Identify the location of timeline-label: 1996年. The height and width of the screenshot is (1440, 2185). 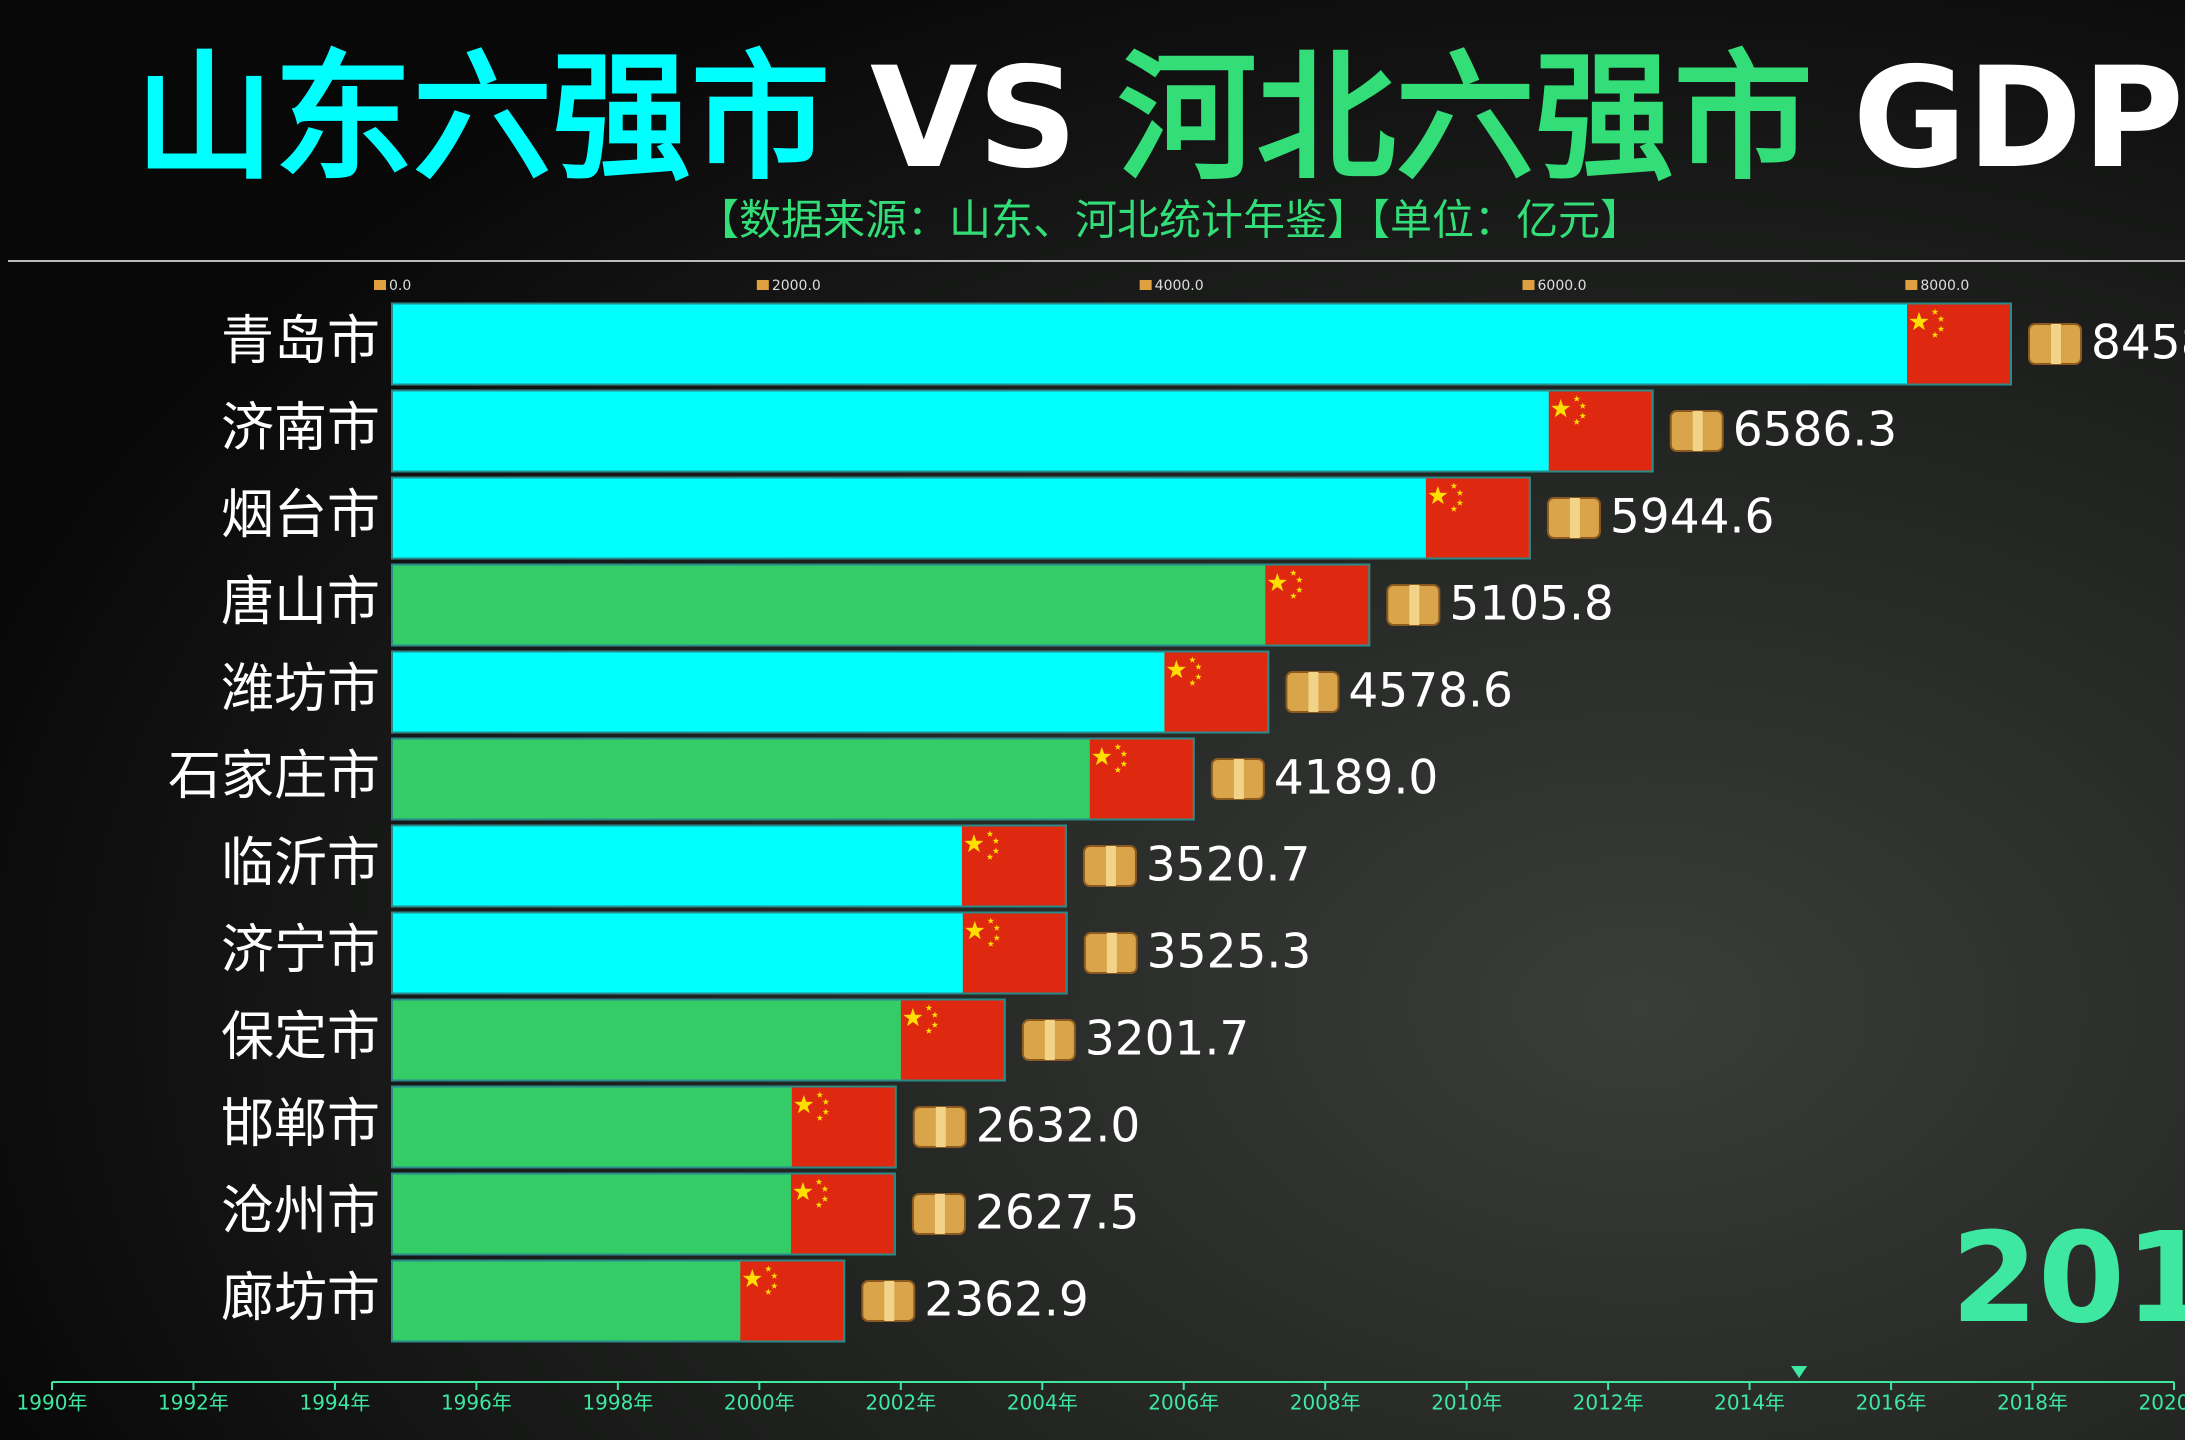
(476, 1403).